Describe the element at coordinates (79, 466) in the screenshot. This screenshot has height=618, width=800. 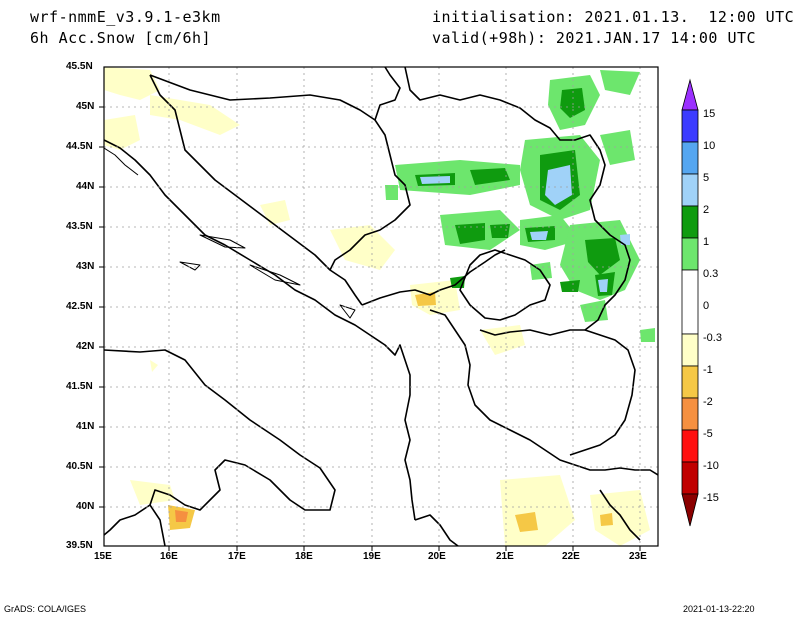
I see `lat-label: 40.5N` at that location.